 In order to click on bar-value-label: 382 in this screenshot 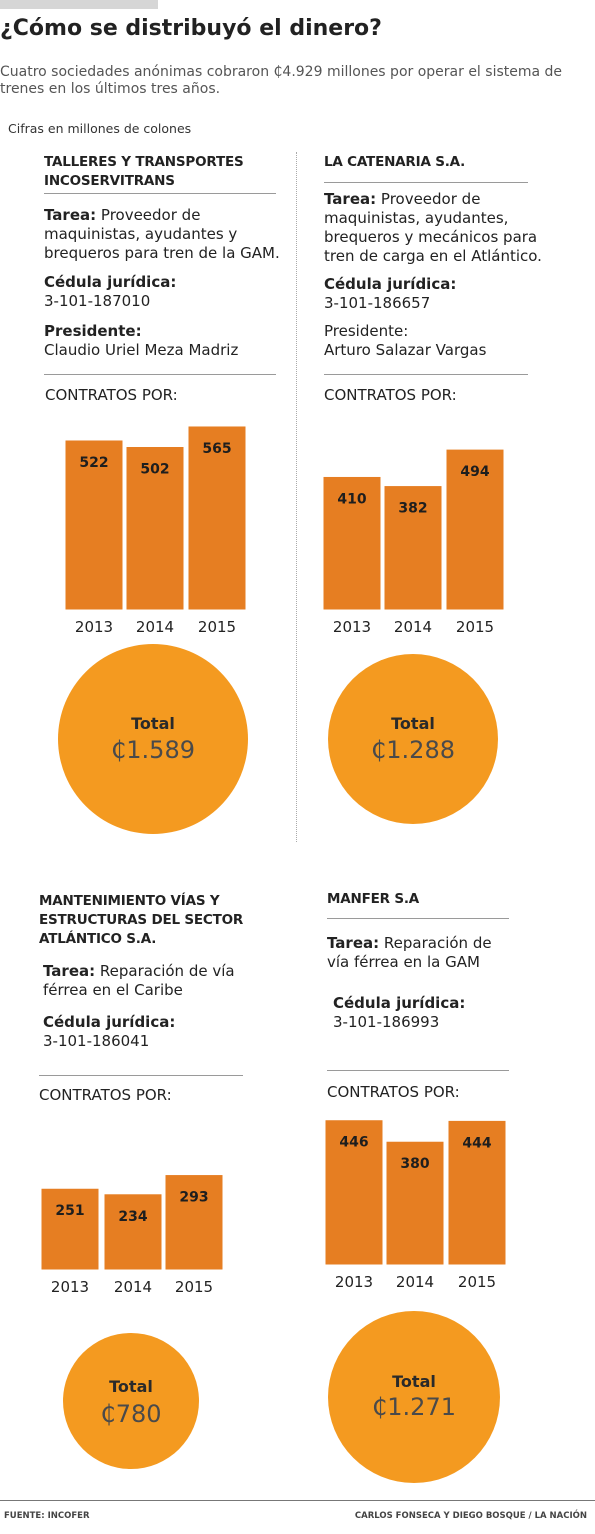, I will do `click(412, 509)`.